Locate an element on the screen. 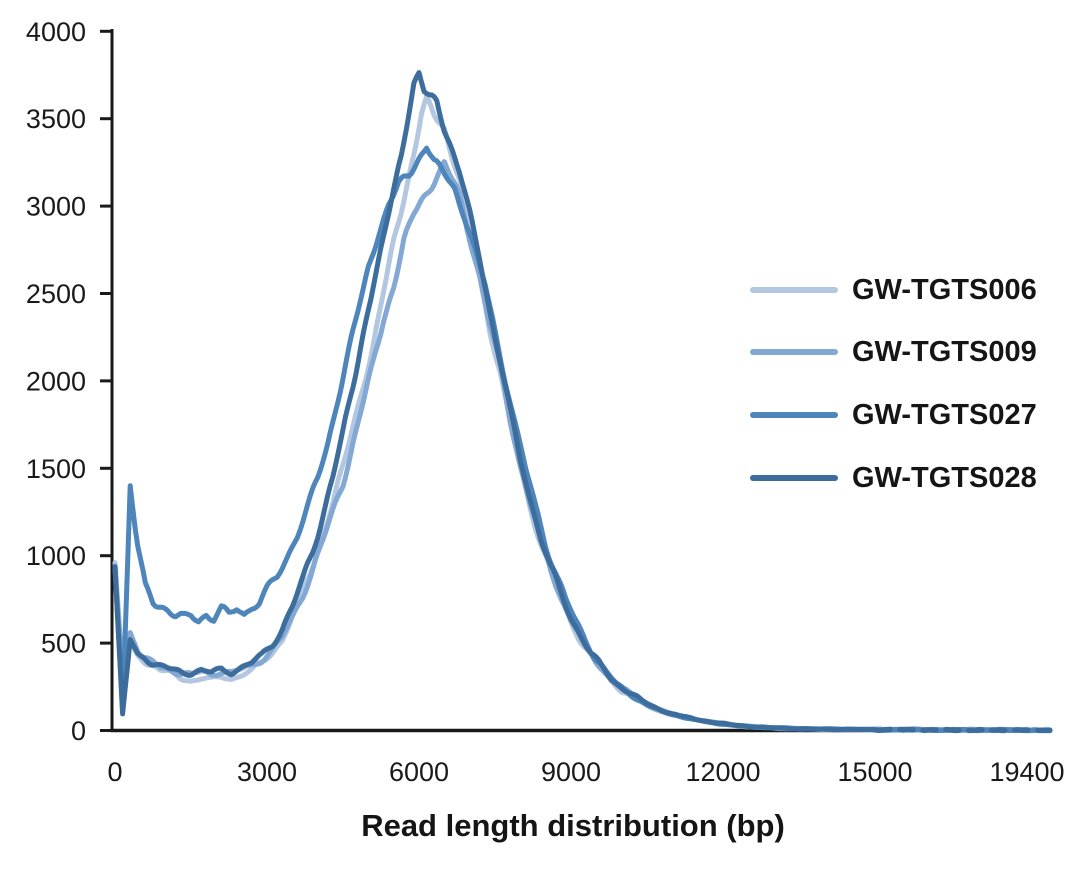 The width and height of the screenshot is (1084, 869). legend-item-GW-TGTS027: GW-TGTS027 is located at coordinates (893, 415).